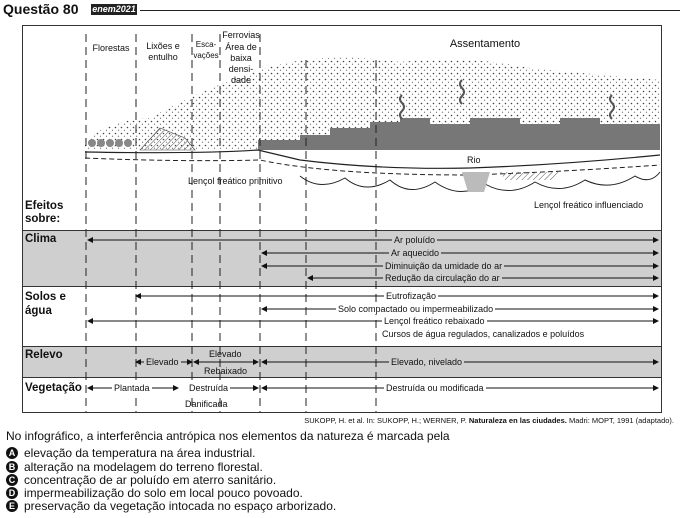  I want to click on option-letter: A, so click(12, 453).